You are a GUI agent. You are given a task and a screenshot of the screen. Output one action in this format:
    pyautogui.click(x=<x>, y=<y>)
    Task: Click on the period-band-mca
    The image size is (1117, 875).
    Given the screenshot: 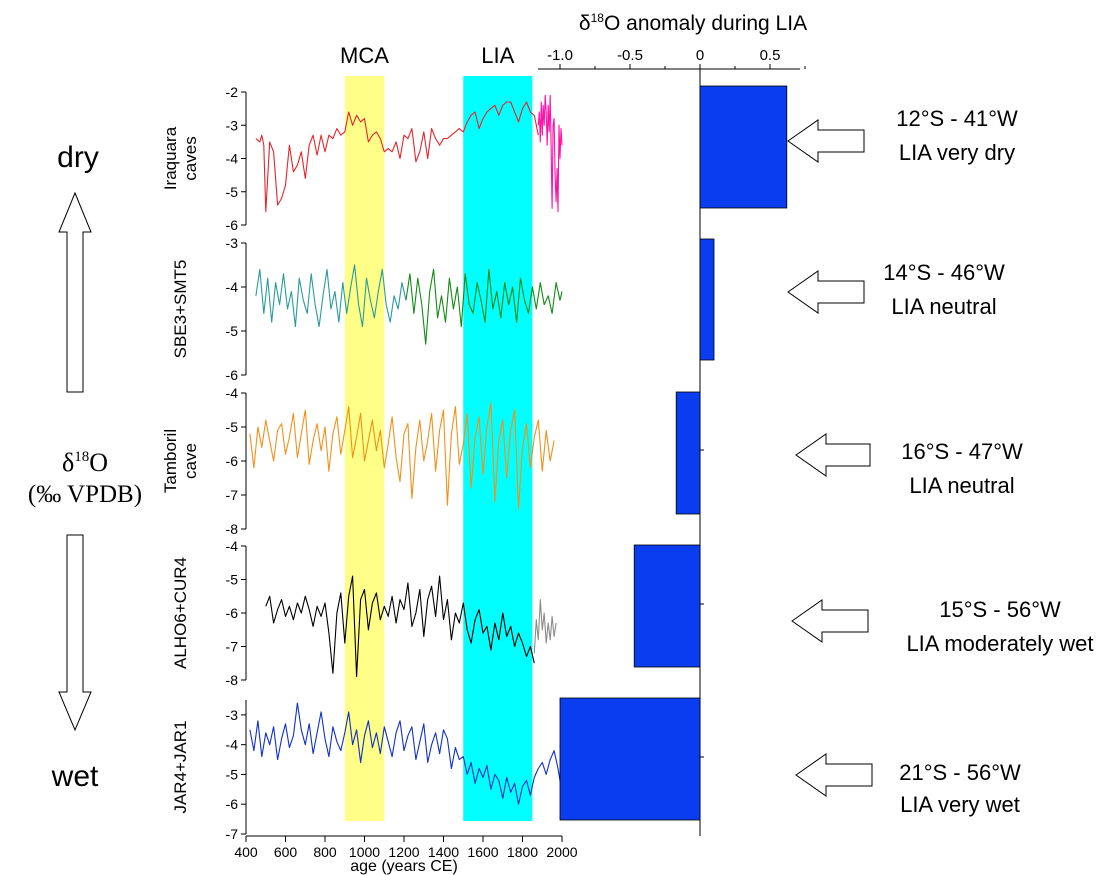 What is the action you would take?
    pyautogui.click(x=364, y=448)
    